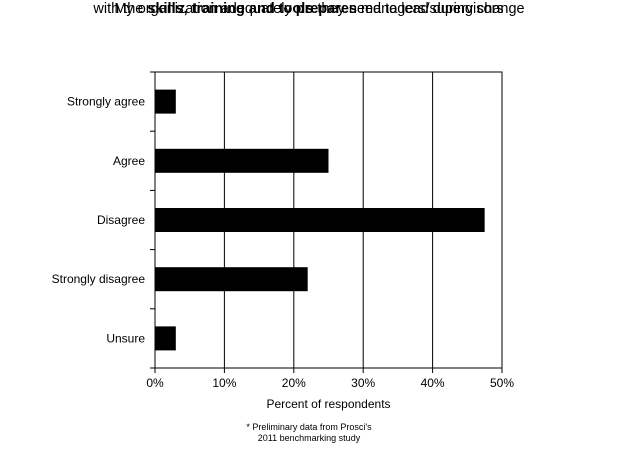 Image resolution: width=618 pixels, height=450 pixels. Describe the element at coordinates (106, 102) in the screenshot. I see `category-label: Strongly agree` at that location.